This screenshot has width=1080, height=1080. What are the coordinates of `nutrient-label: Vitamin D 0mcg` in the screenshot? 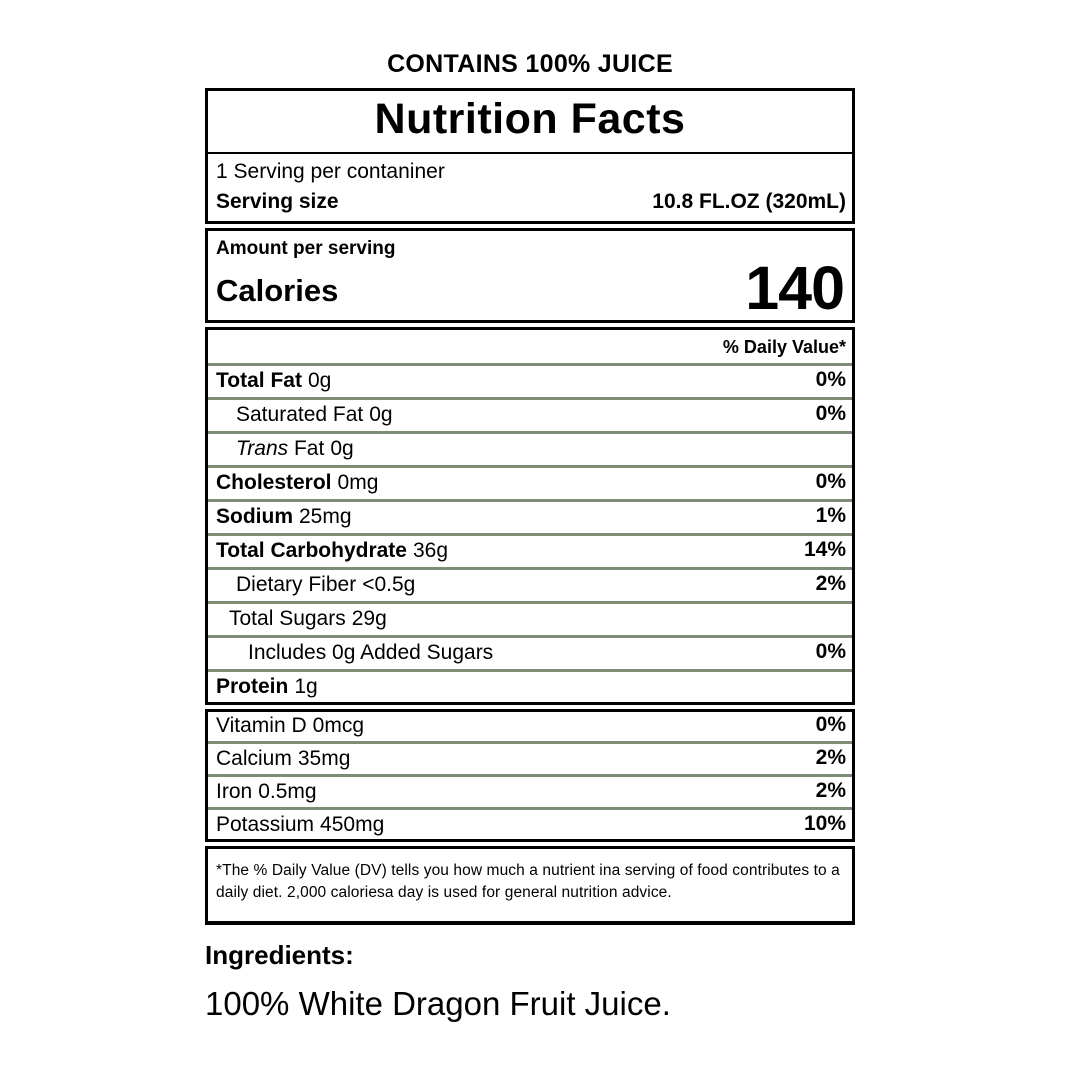 It's located at (290, 726).